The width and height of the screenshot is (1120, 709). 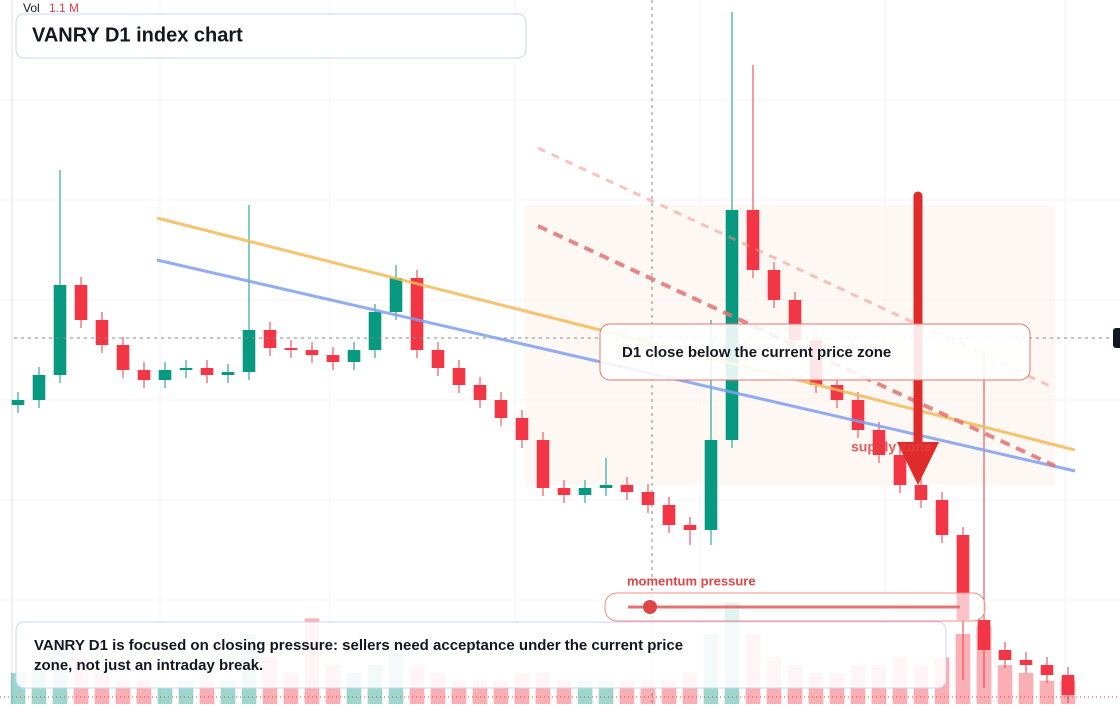 I want to click on vol-value: 1.1 M, so click(x=64, y=8).